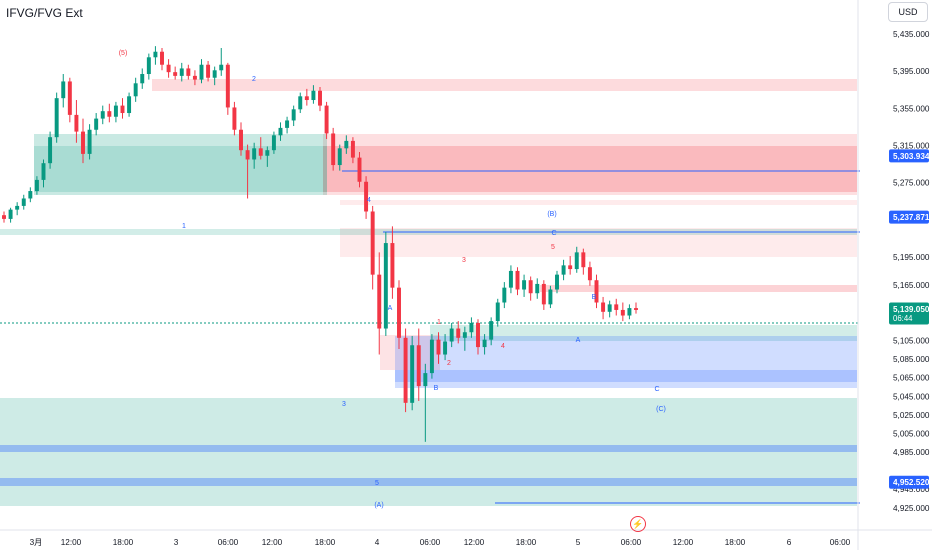  Describe the element at coordinates (911, 433) in the screenshot. I see `y-tick-label: 5,005.000` at that location.